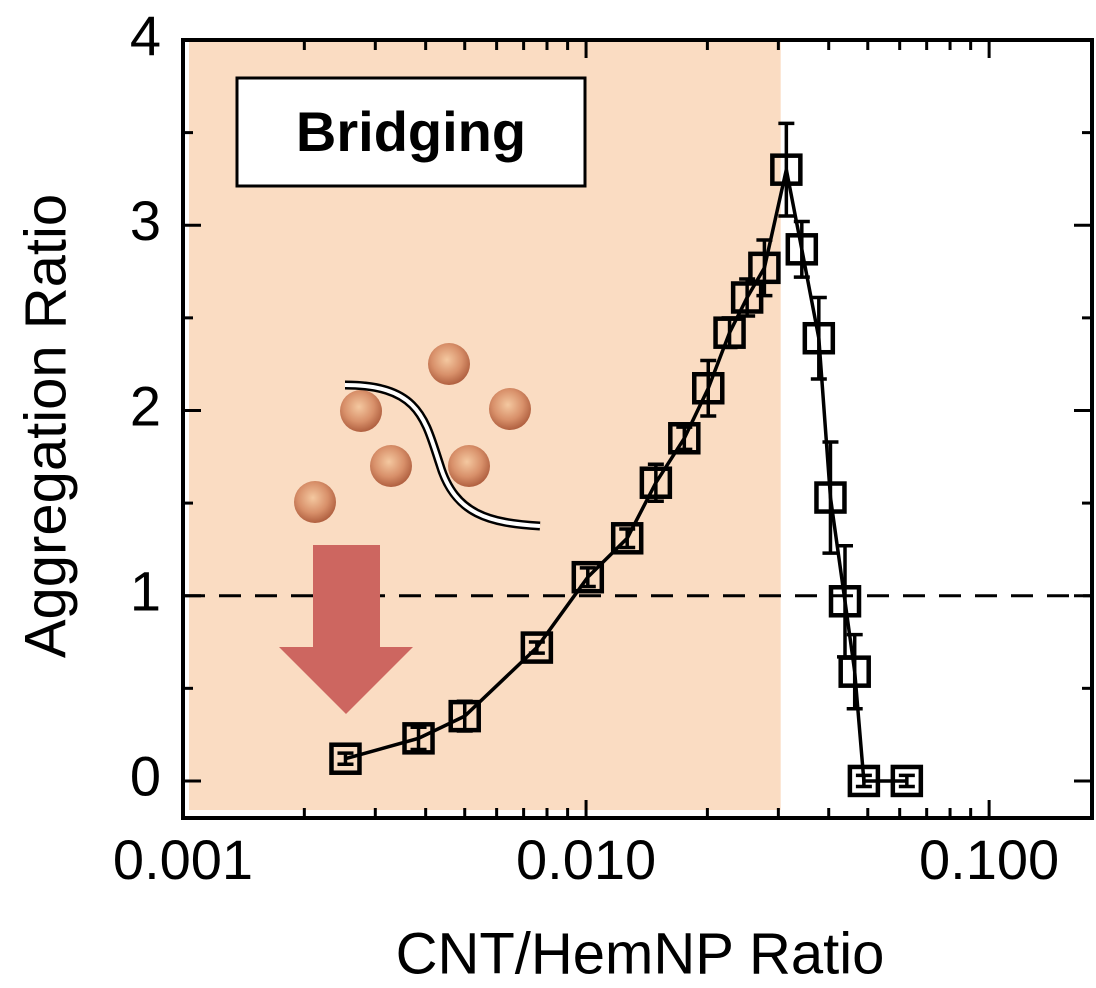 This screenshot has width=1096, height=988. Describe the element at coordinates (145, 405) in the screenshot. I see `y-tick-label: 2` at that location.